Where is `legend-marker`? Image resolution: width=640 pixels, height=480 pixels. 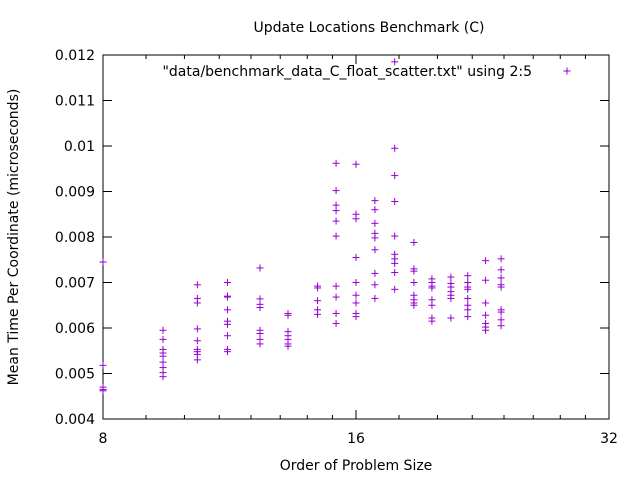
legend-marker is located at coordinates (567, 71).